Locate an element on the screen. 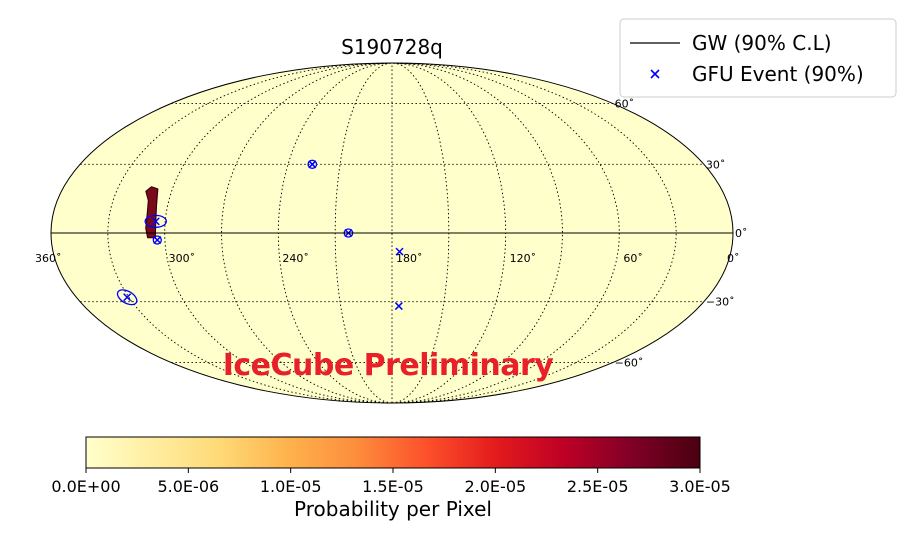 This screenshot has width=922, height=538. legend-gfu-label: GFU Event (90%) is located at coordinates (778, 74).